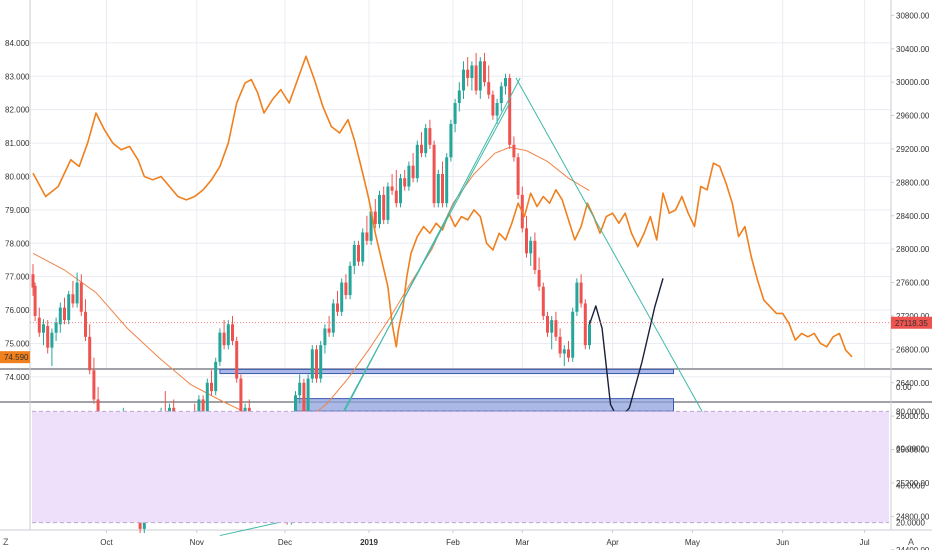  What do you see at coordinates (17, 210) in the screenshot?
I see `left-axis-tick: 79.000` at bounding box center [17, 210].